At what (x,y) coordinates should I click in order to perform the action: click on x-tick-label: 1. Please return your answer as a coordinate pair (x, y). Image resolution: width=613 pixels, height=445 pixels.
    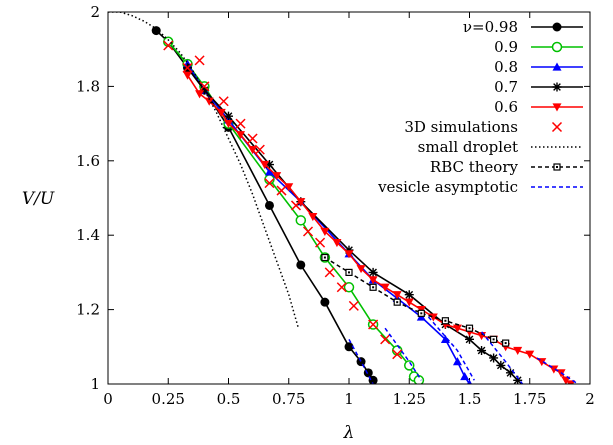
    Looking at the image, I should click on (349, 399).